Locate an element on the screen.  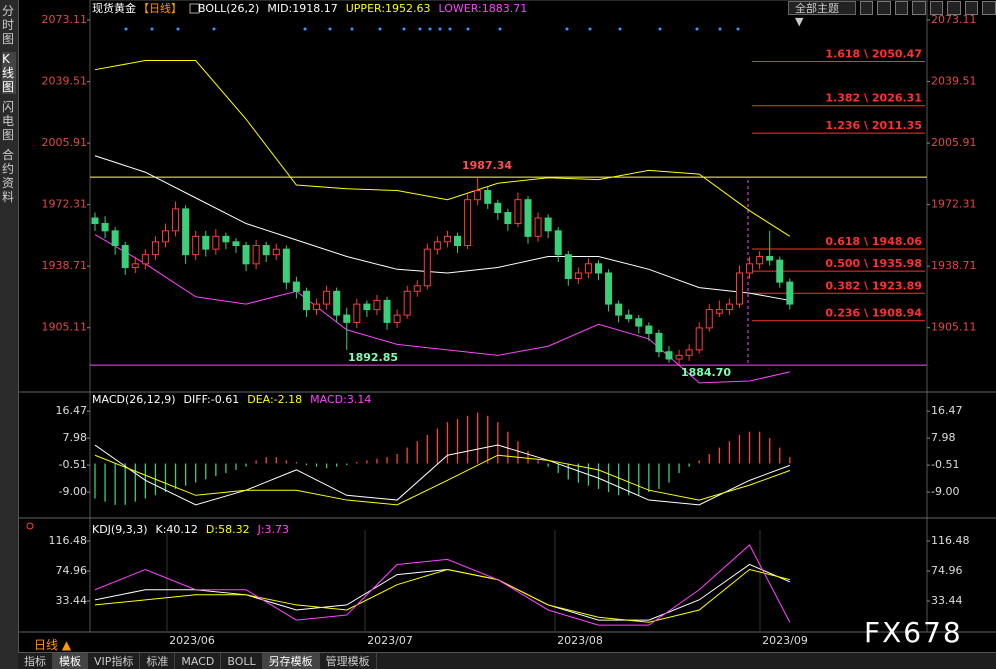
tab: VIP指标 is located at coordinates (114, 661).